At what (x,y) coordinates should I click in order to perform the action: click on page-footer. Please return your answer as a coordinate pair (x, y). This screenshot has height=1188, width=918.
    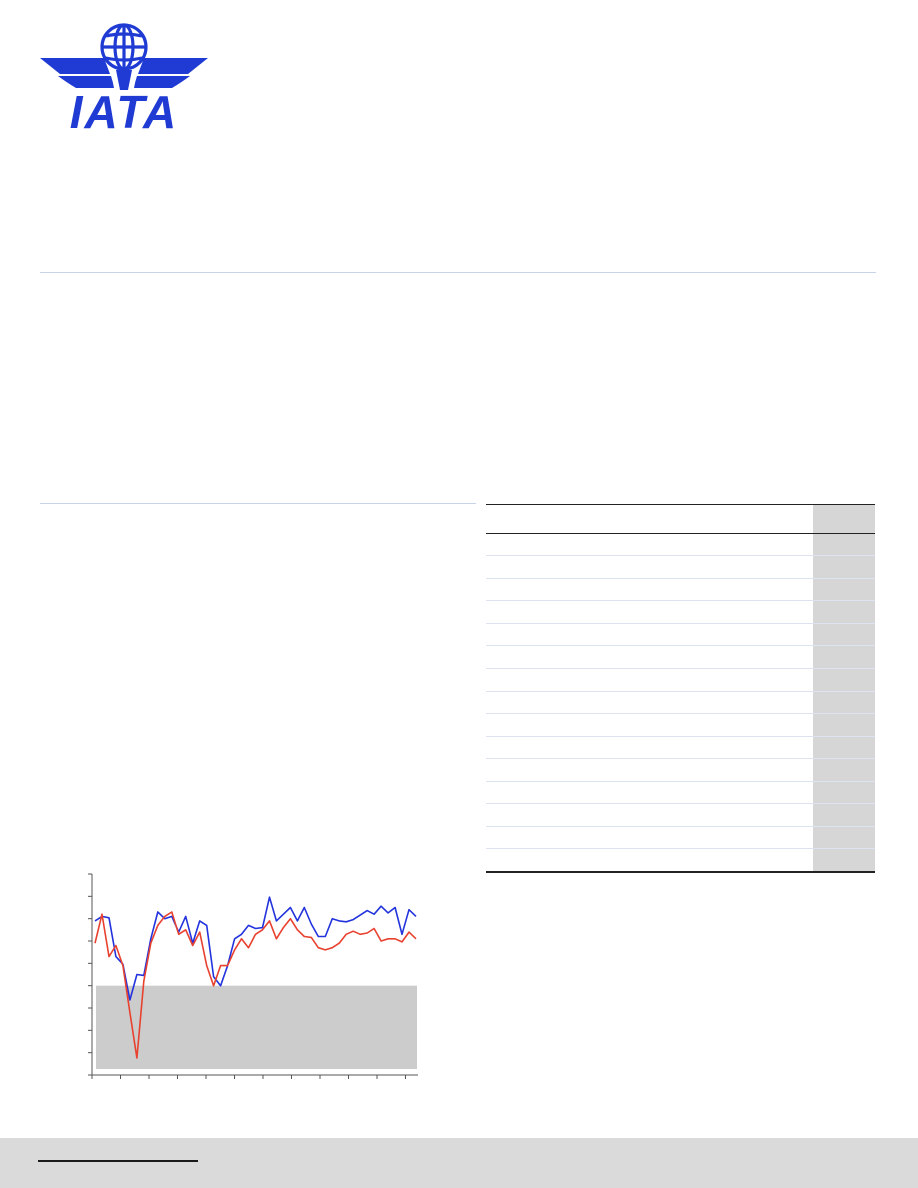
    Looking at the image, I should click on (459, 1163).